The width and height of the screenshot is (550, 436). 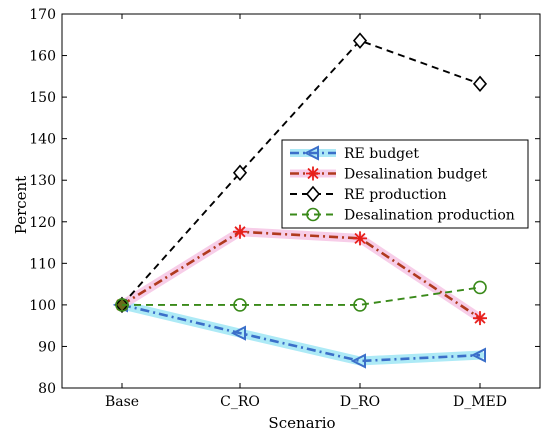 What do you see at coordinates (301, 423) in the screenshot?
I see `x-axis-label: Scenario` at bounding box center [301, 423].